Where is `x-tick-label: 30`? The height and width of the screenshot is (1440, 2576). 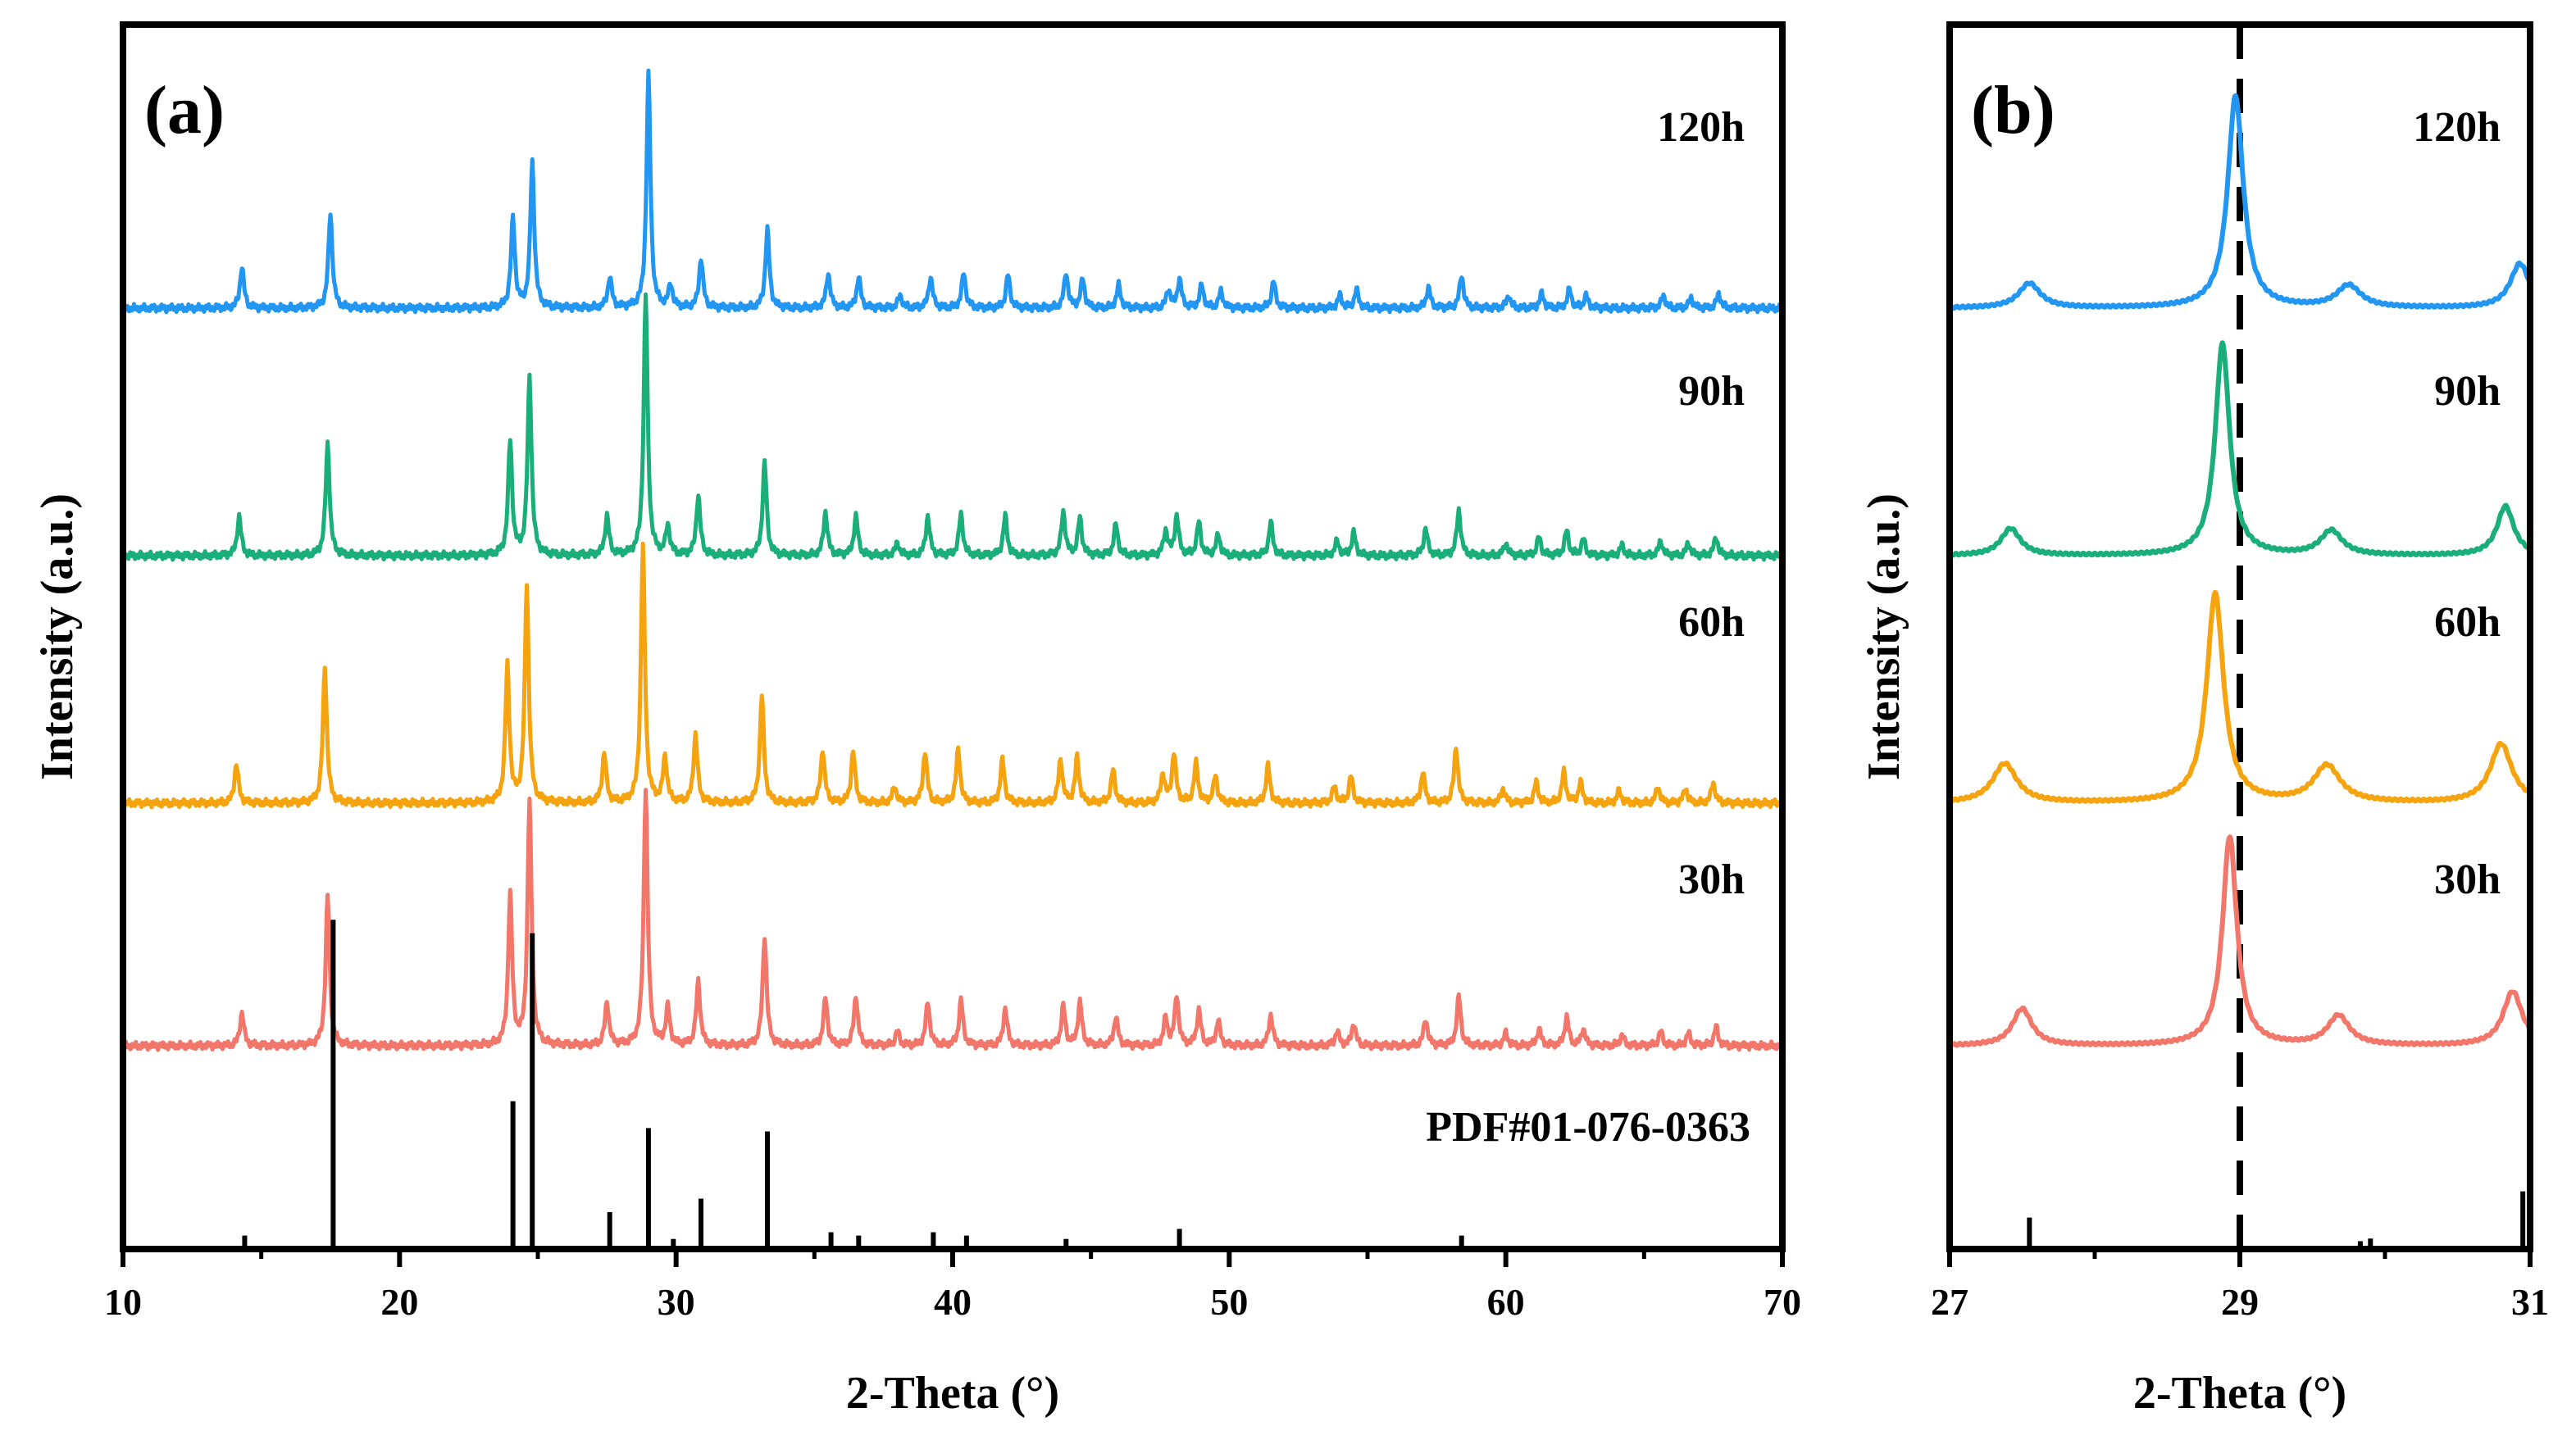
x-tick-label: 30 is located at coordinates (677, 1302).